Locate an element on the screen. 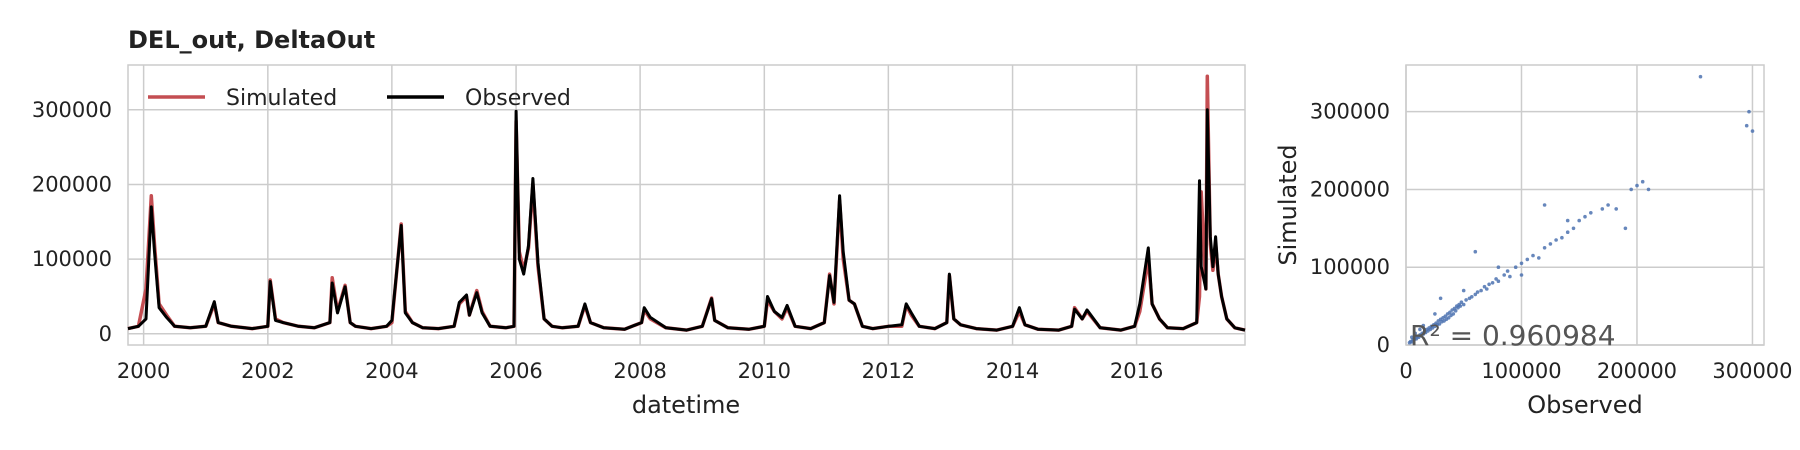 This screenshot has height=450, width=1800. legend-label-observed: Observed is located at coordinates (518, 98).